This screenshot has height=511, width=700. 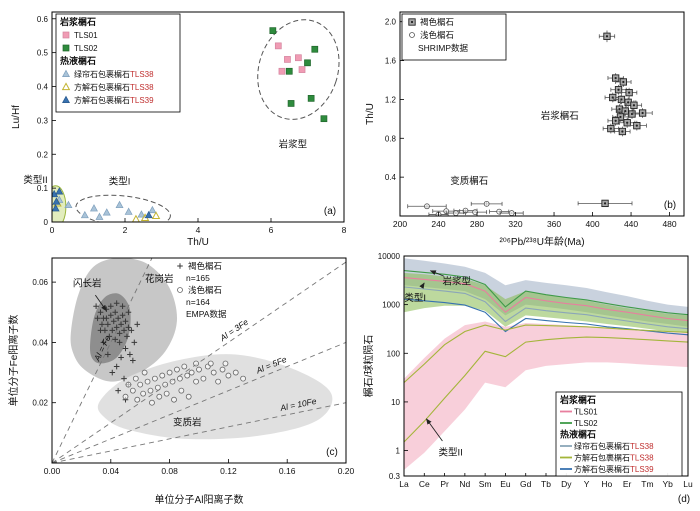 What do you see at coordinates (400, 224) in the screenshot?
I see `svg-text: 200` at bounding box center [400, 224].